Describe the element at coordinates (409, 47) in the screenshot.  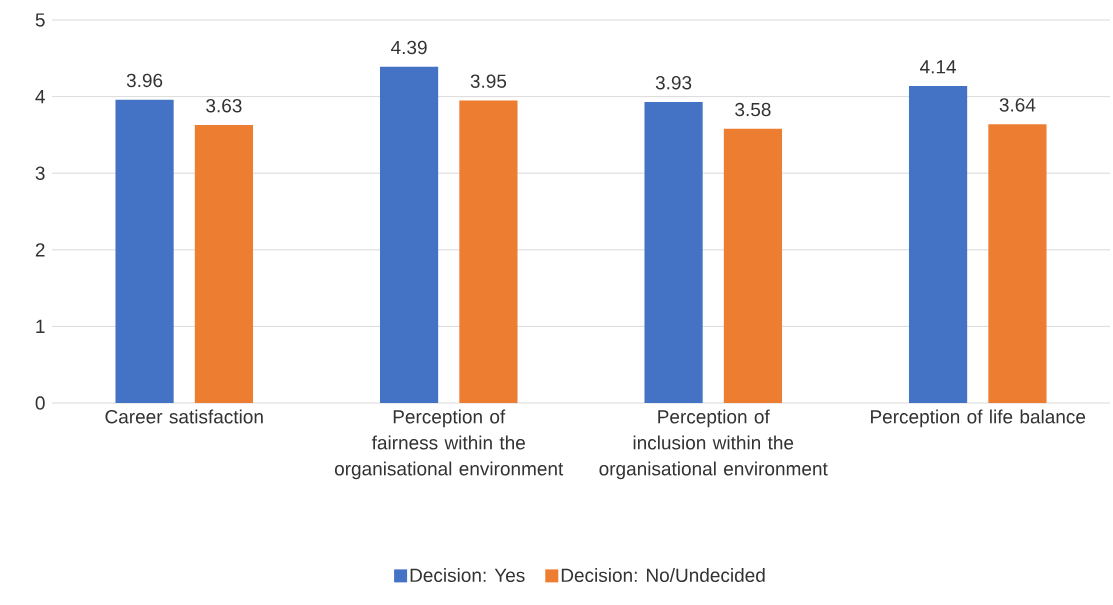
I see `data-label: 4.39` at that location.